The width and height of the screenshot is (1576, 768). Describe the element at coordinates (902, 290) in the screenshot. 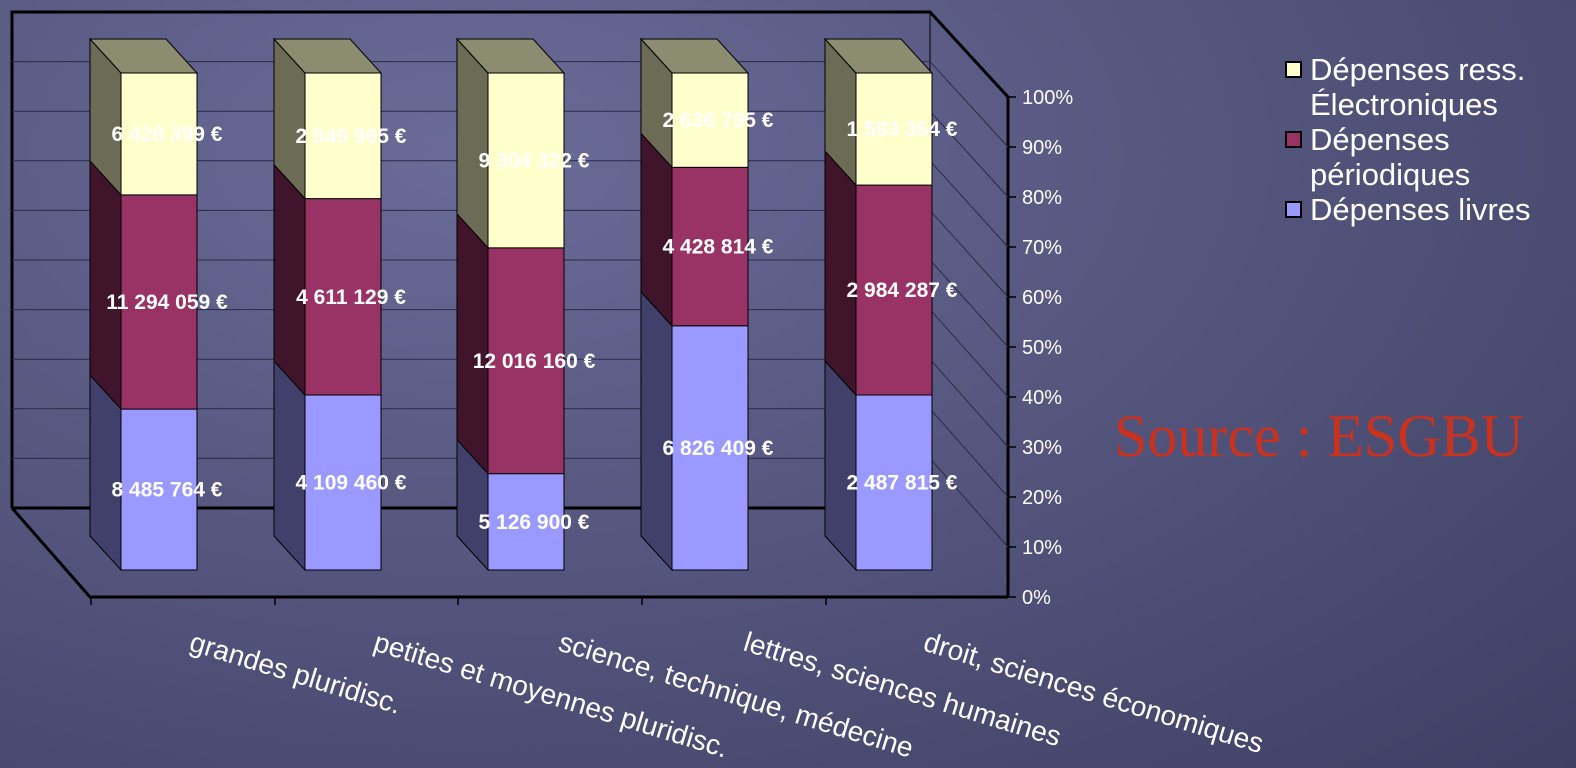

I see `data-label: 2 984 287 €` at that location.